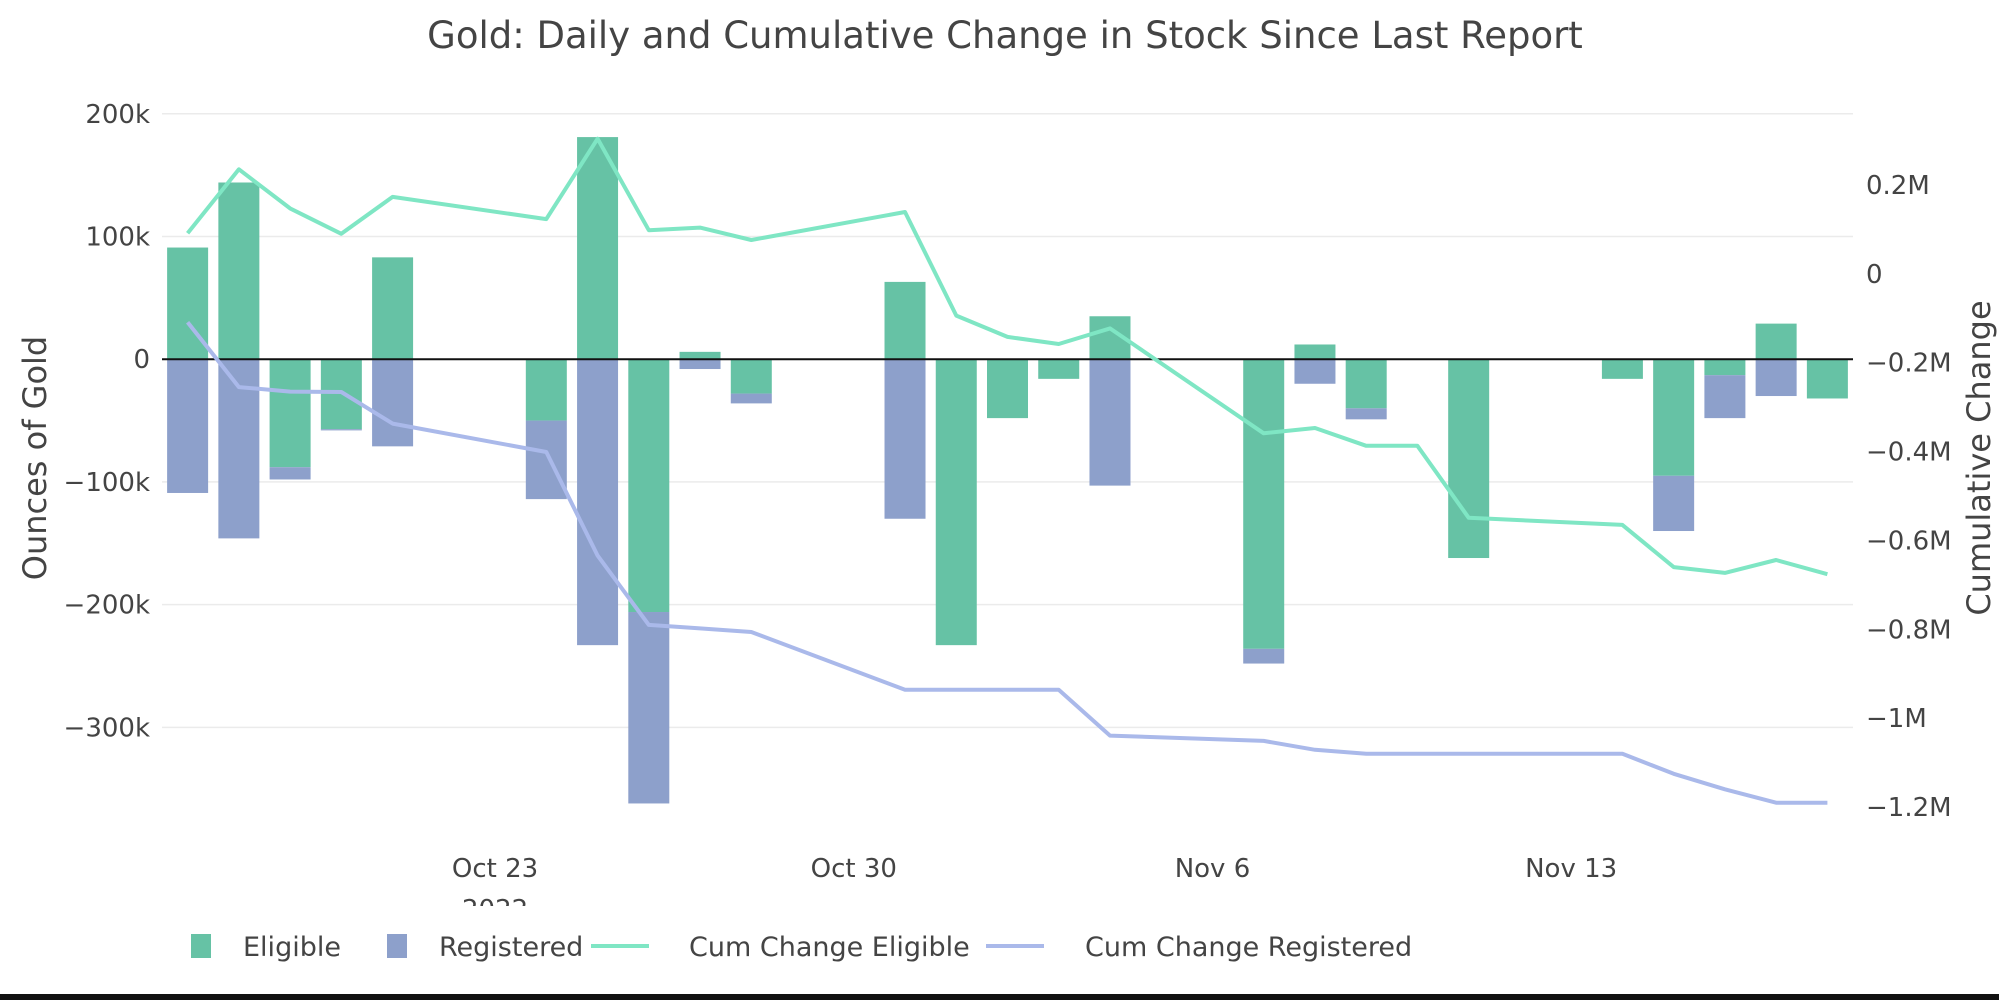  Describe the element at coordinates (107, 422) in the screenshot. I see `y-axis-ticks: 200k 100k 0 −100k −200k −300k` at that location.